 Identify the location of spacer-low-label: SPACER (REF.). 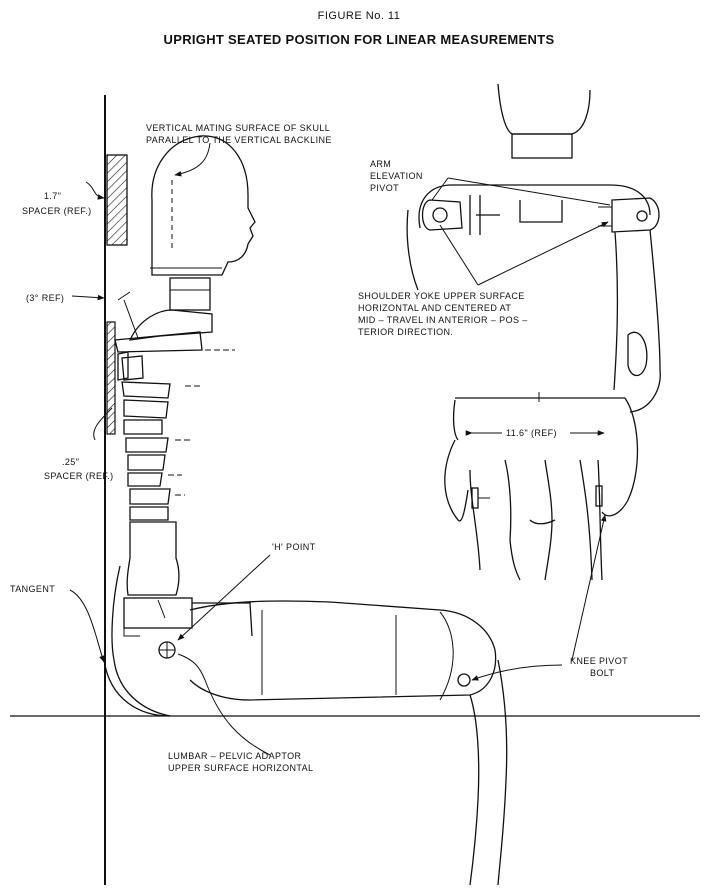
(79, 476).